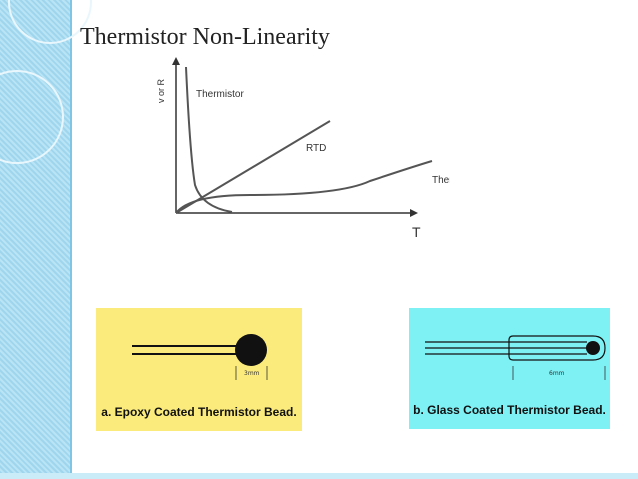 The image size is (638, 479). Describe the element at coordinates (441, 180) in the screenshot. I see `thermocouple-label: Thermocouple` at that location.